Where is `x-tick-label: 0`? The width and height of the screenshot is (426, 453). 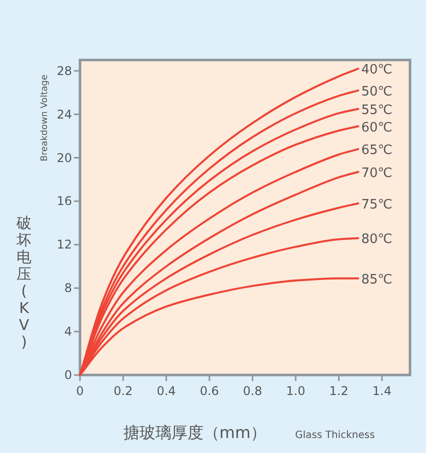 x-tick-label: 0 is located at coordinates (80, 391).